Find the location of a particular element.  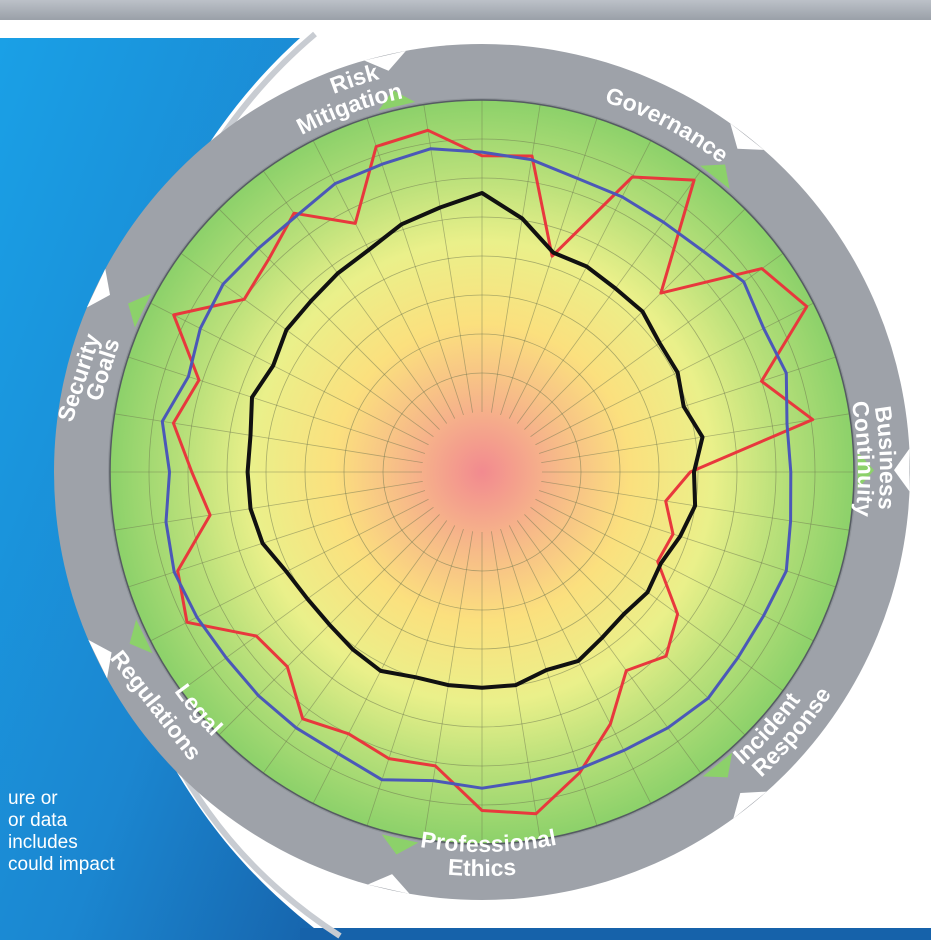

blue-panel-bottom is located at coordinates (615, 934).